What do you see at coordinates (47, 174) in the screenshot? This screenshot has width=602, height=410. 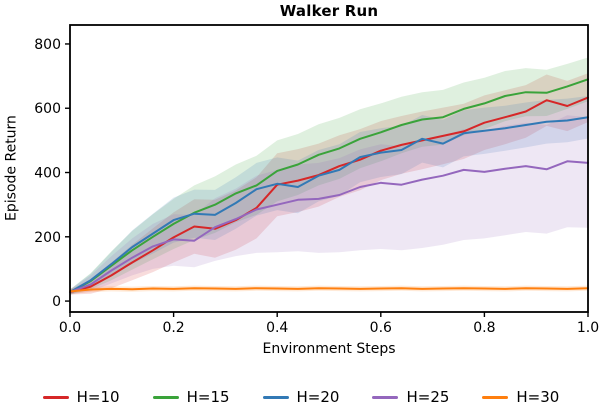 I see `y-tick-label: 400` at bounding box center [47, 174].